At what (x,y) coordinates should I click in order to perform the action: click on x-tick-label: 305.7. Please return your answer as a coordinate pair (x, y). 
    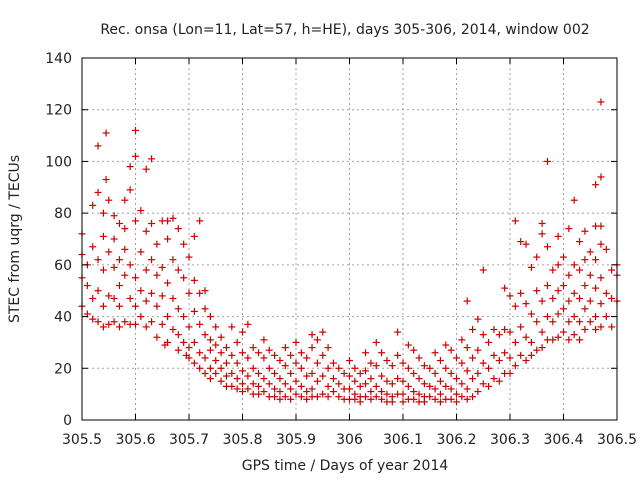
    Looking at the image, I should click on (189, 440).